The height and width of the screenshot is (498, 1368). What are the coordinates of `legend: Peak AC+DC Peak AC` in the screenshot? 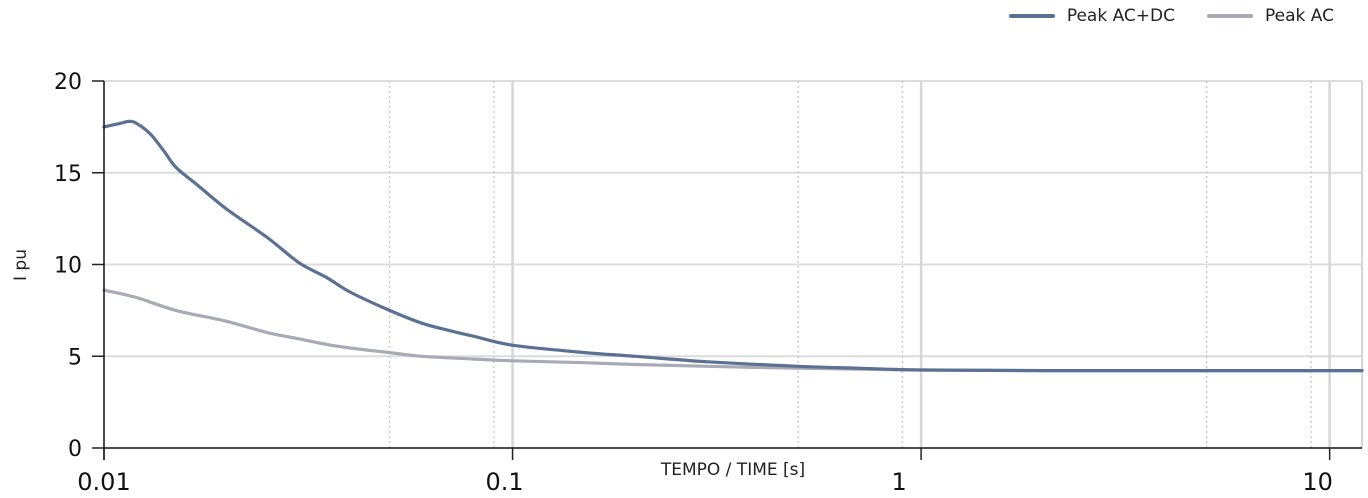 It's located at (1155, 16).